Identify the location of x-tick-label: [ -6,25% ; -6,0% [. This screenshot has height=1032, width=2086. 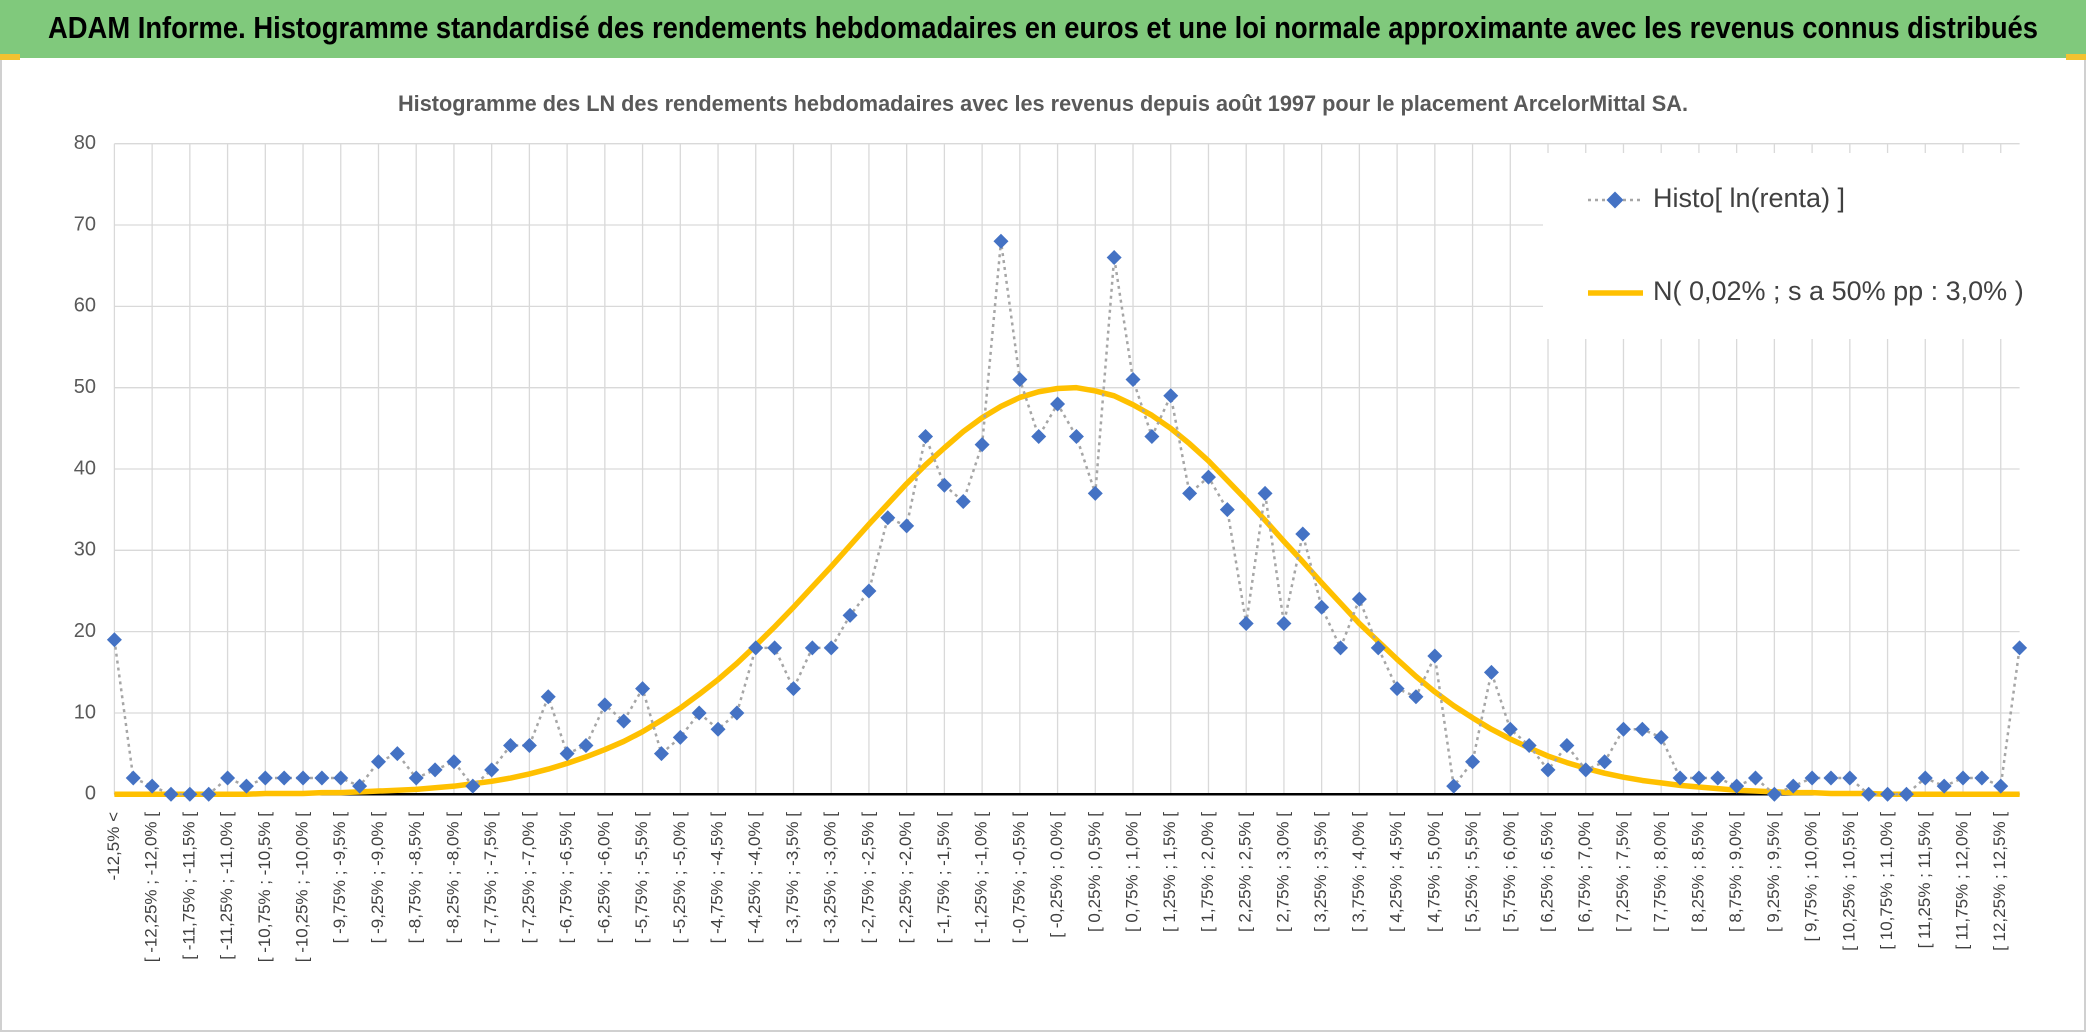
(603, 878).